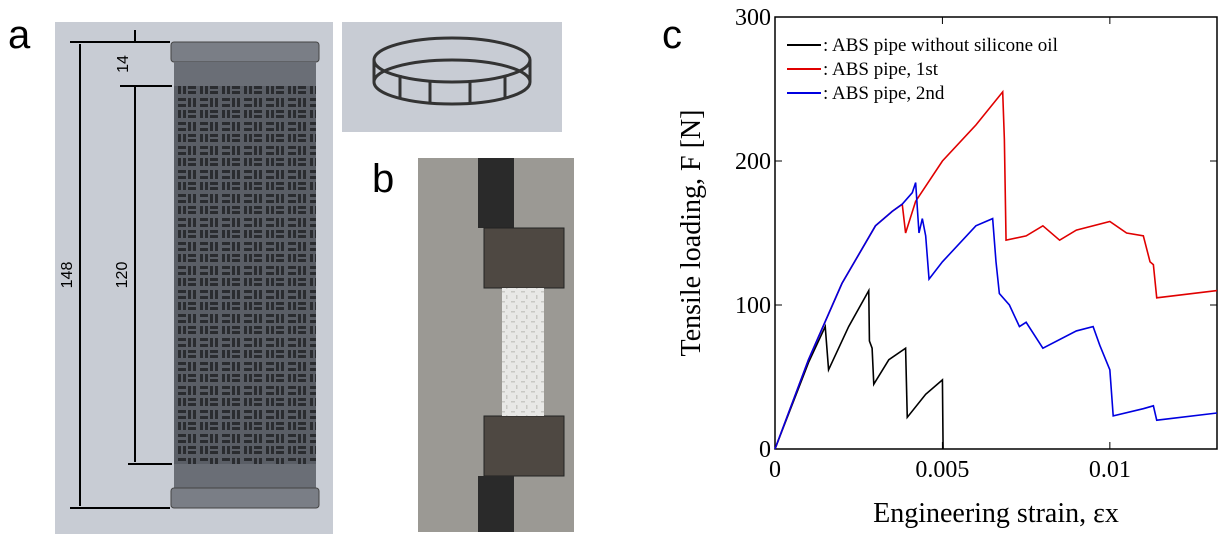 Image resolution: width=1219 pixels, height=536 pixels. Describe the element at coordinates (753, 306) in the screenshot. I see `y-tick-label: 100` at that location.